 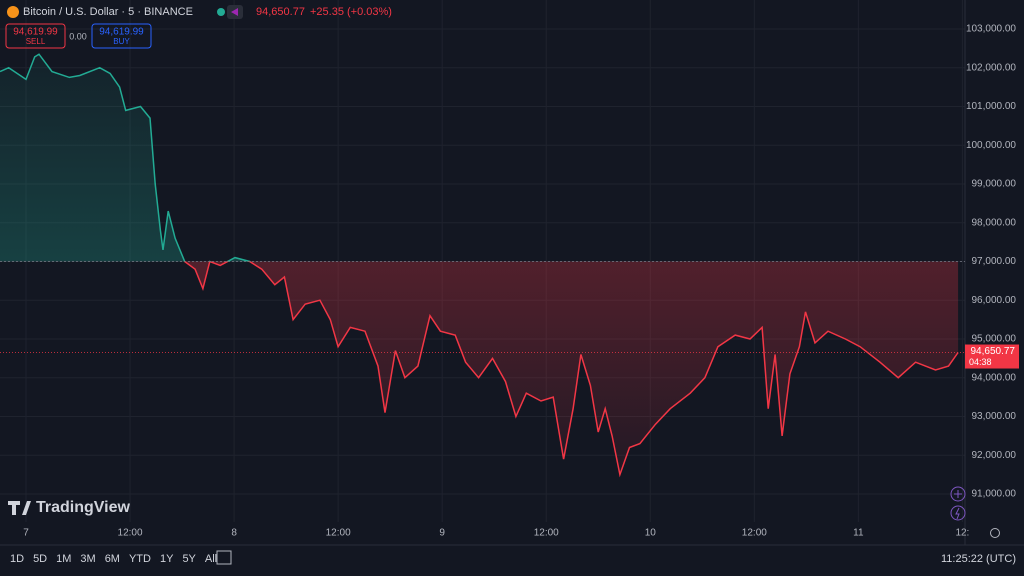 What do you see at coordinates (651, 533) in the screenshot?
I see `x-tick-label: 10` at bounding box center [651, 533].